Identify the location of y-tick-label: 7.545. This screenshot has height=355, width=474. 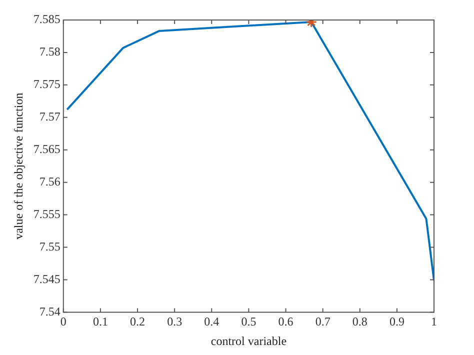
(46, 279).